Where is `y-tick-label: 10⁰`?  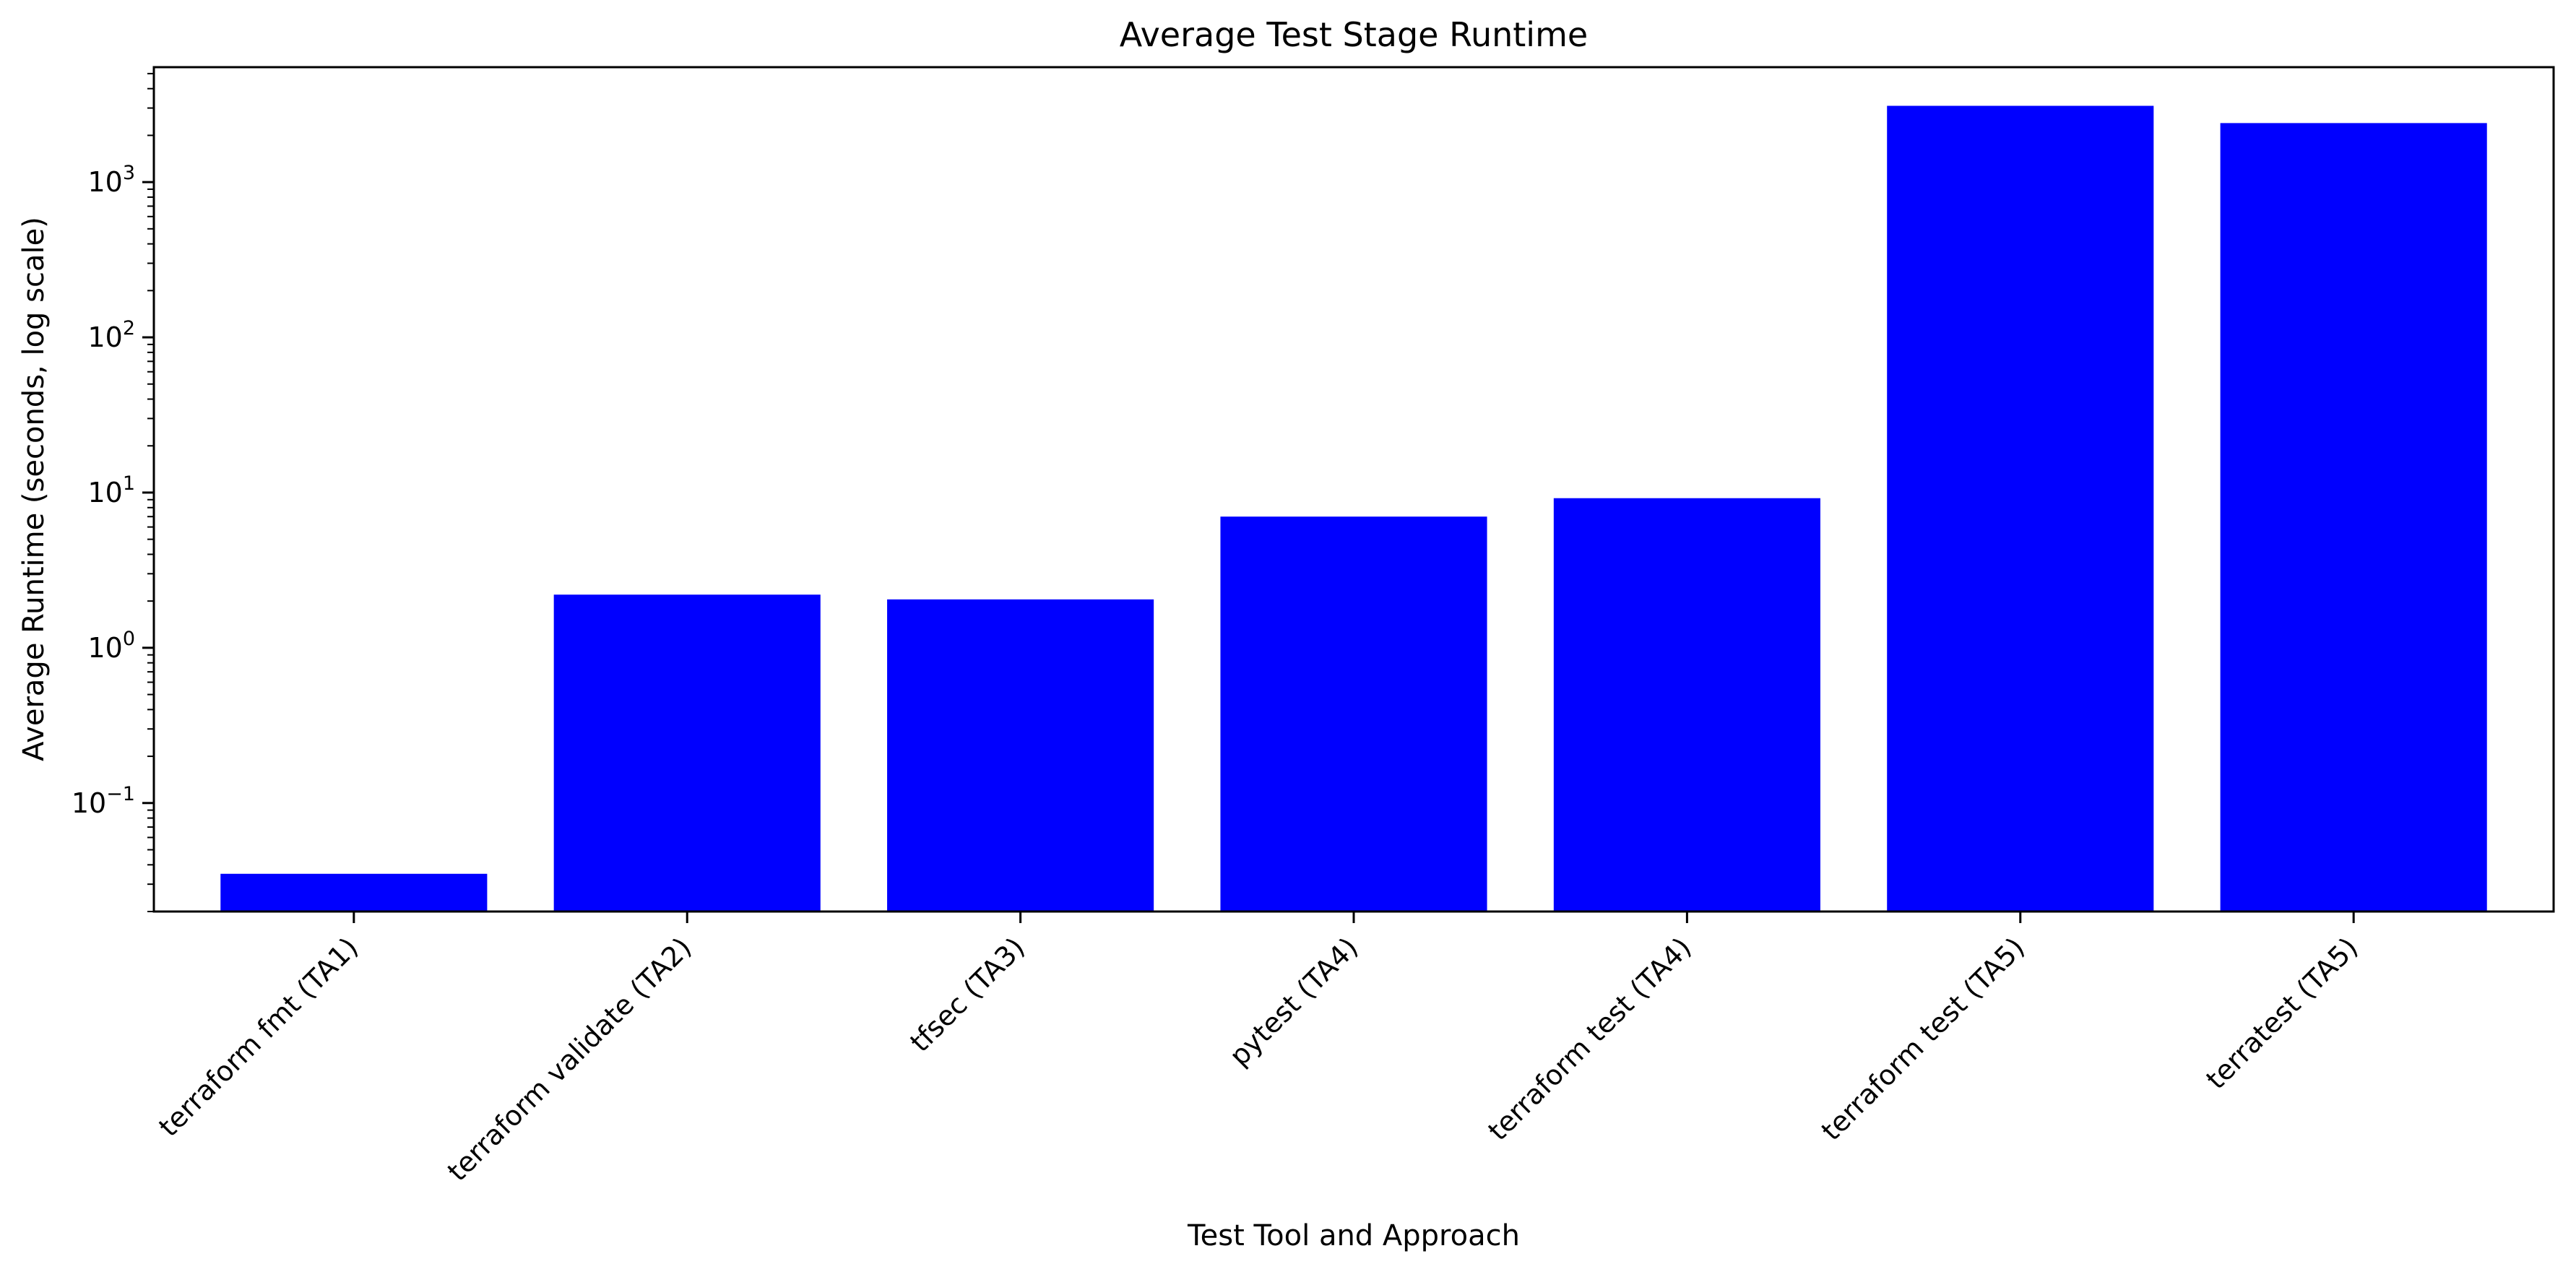 y-tick-label: 10⁰ is located at coordinates (111, 646).